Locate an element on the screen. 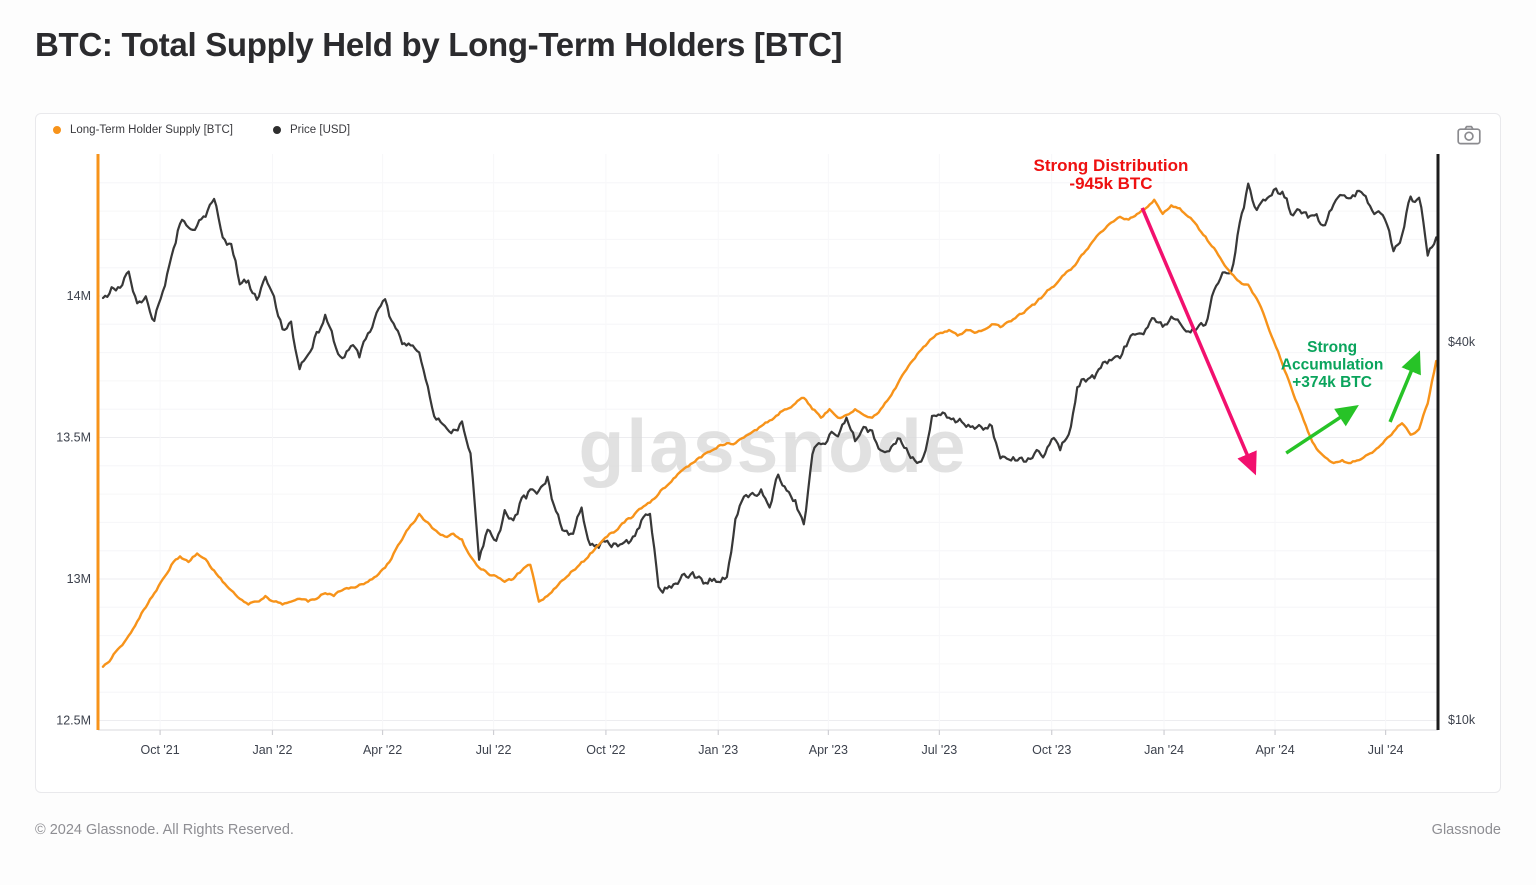  x-axis-label: Jul '23 is located at coordinates (939, 750).